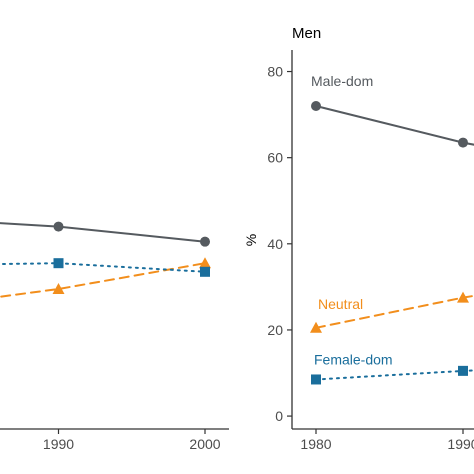  What do you see at coordinates (394, 125) in the screenshot?
I see `right-series-line-male-dom` at bounding box center [394, 125].